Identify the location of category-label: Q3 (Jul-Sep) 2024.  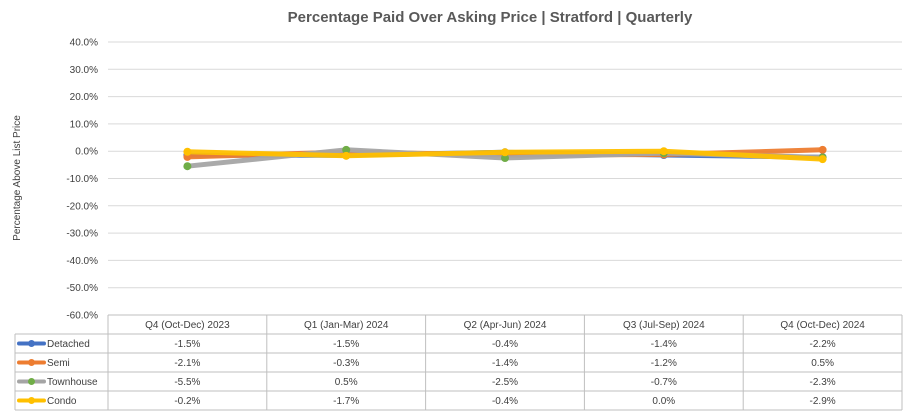
(664, 325).